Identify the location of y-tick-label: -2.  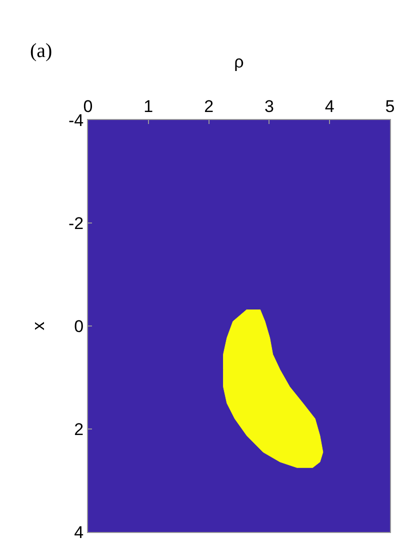
(76, 223).